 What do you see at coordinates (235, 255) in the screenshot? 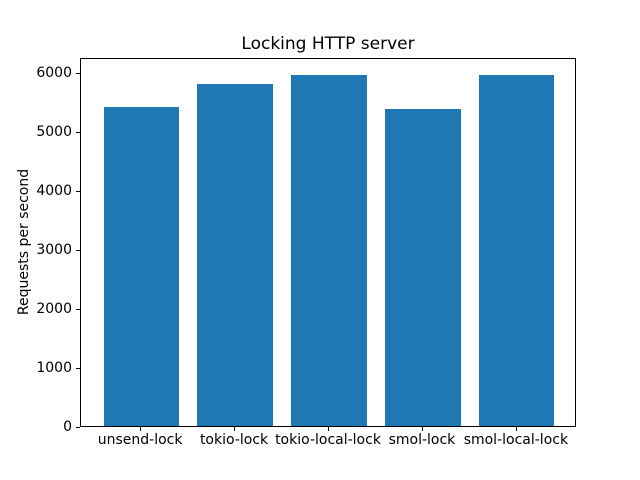
I see `bar-tokio-lock` at bounding box center [235, 255].